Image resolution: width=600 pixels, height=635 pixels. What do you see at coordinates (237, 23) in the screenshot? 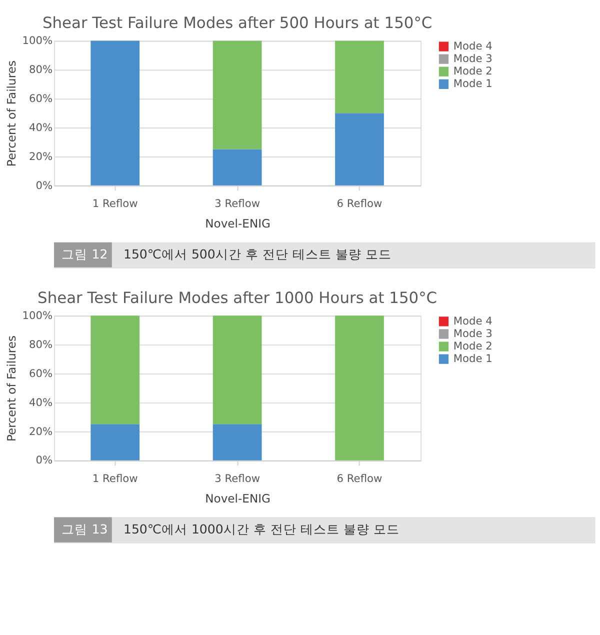
I see `chart-title: Shear Test Failure Modes after 500 Hours at 150°C` at bounding box center [237, 23].